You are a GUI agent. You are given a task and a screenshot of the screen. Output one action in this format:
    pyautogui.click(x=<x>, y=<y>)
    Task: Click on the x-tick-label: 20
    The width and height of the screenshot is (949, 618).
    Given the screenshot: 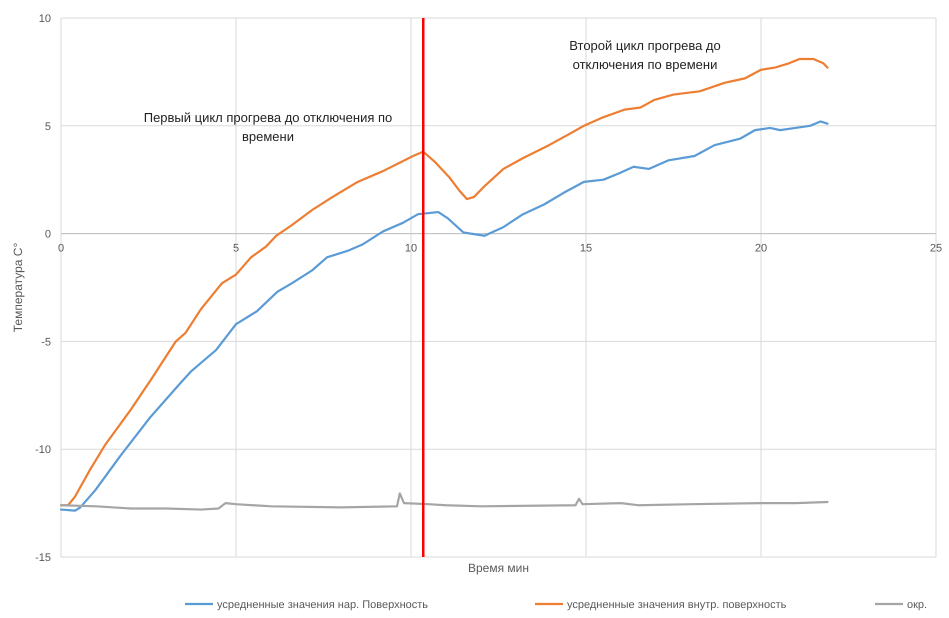 What is the action you would take?
    pyautogui.click(x=761, y=248)
    